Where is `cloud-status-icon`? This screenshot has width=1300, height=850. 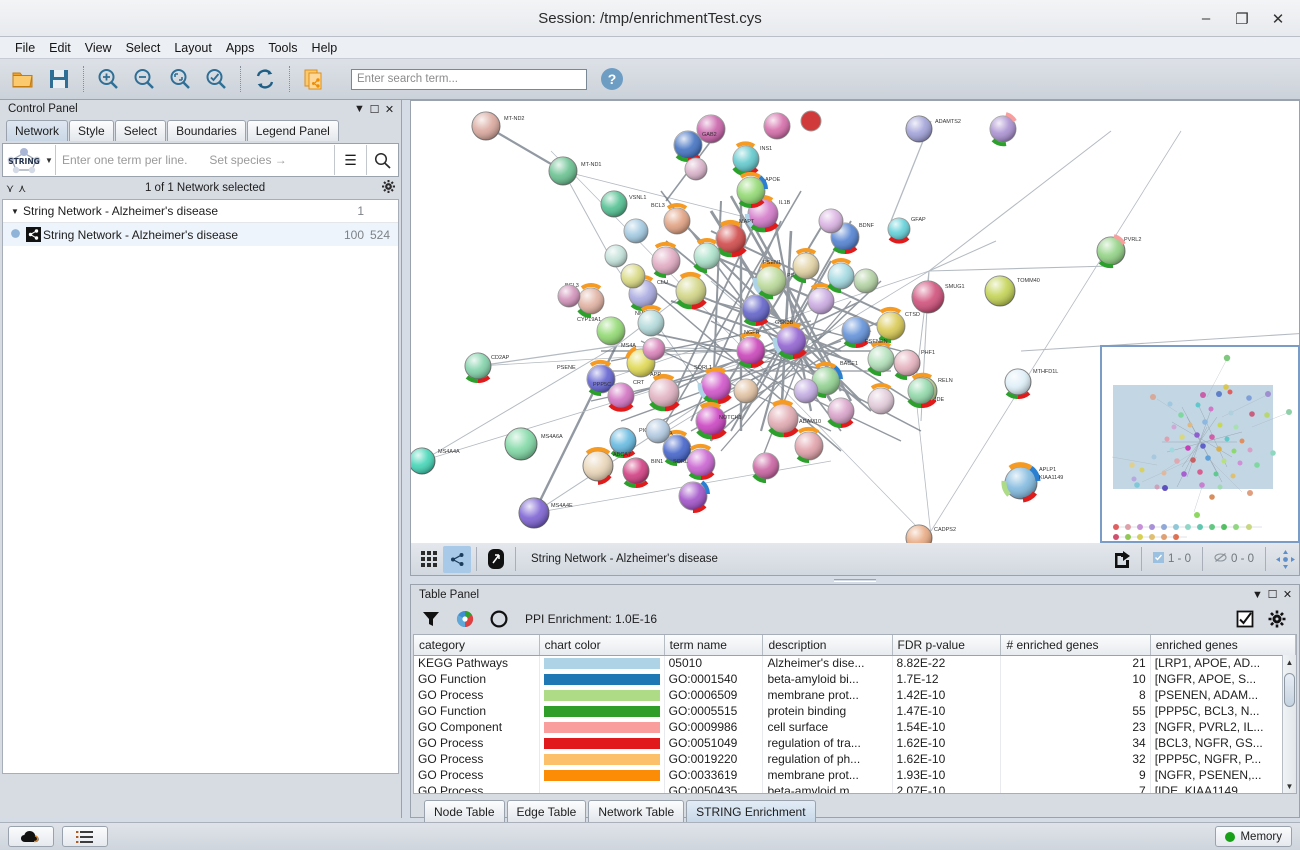 cloud-status-icon is located at coordinates (31, 836).